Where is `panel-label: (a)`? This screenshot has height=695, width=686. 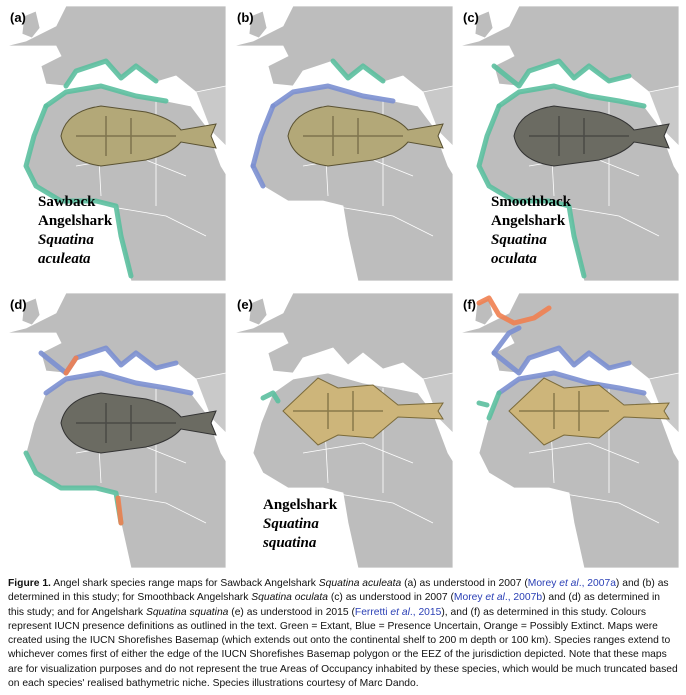 panel-label: (a) is located at coordinates (18, 17).